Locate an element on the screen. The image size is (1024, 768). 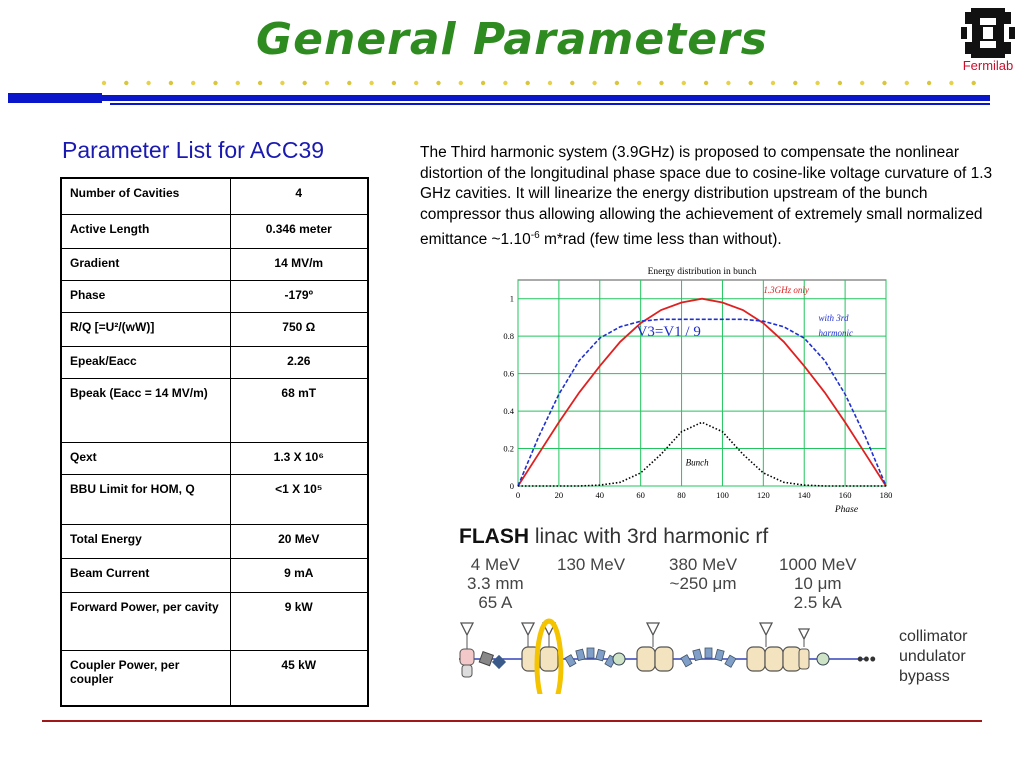
table-row: Epeak/Eacc 2.26 is located at coordinates (214, 362).